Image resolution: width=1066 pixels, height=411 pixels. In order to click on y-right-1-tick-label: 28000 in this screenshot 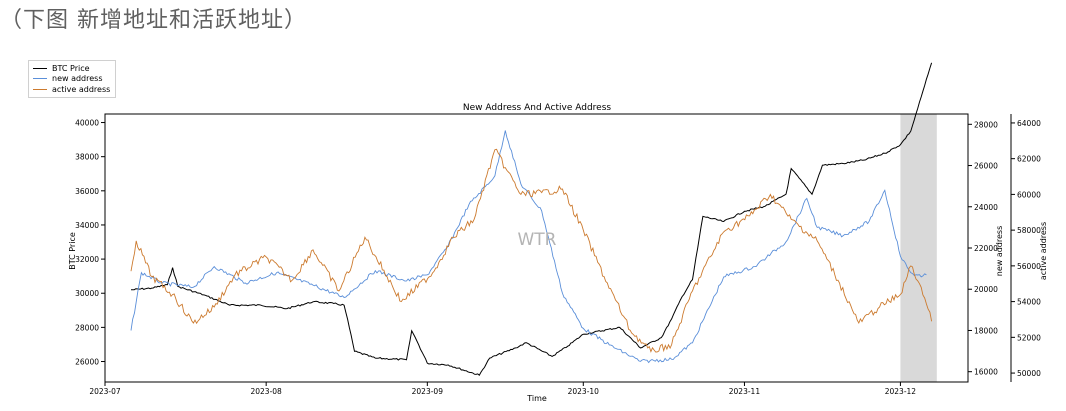, I will do `click(986, 124)`.